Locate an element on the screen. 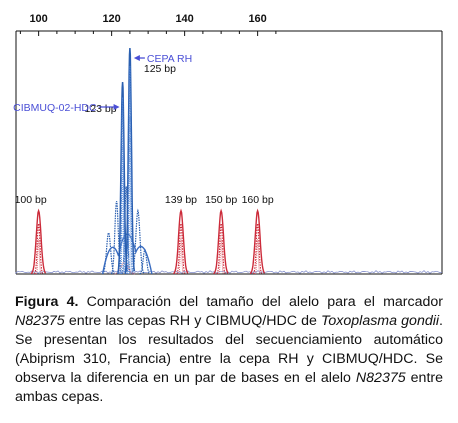  peak-125bp is located at coordinates (130, 161).